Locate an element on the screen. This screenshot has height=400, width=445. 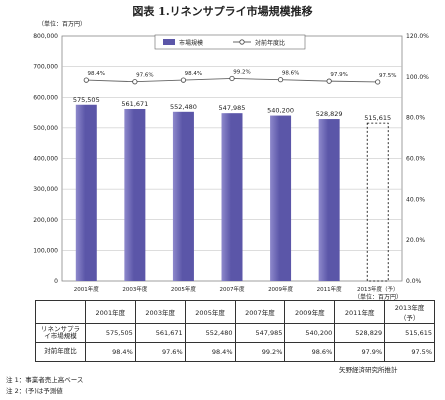
table-header-cell: 2011年度 is located at coordinates (360, 312).